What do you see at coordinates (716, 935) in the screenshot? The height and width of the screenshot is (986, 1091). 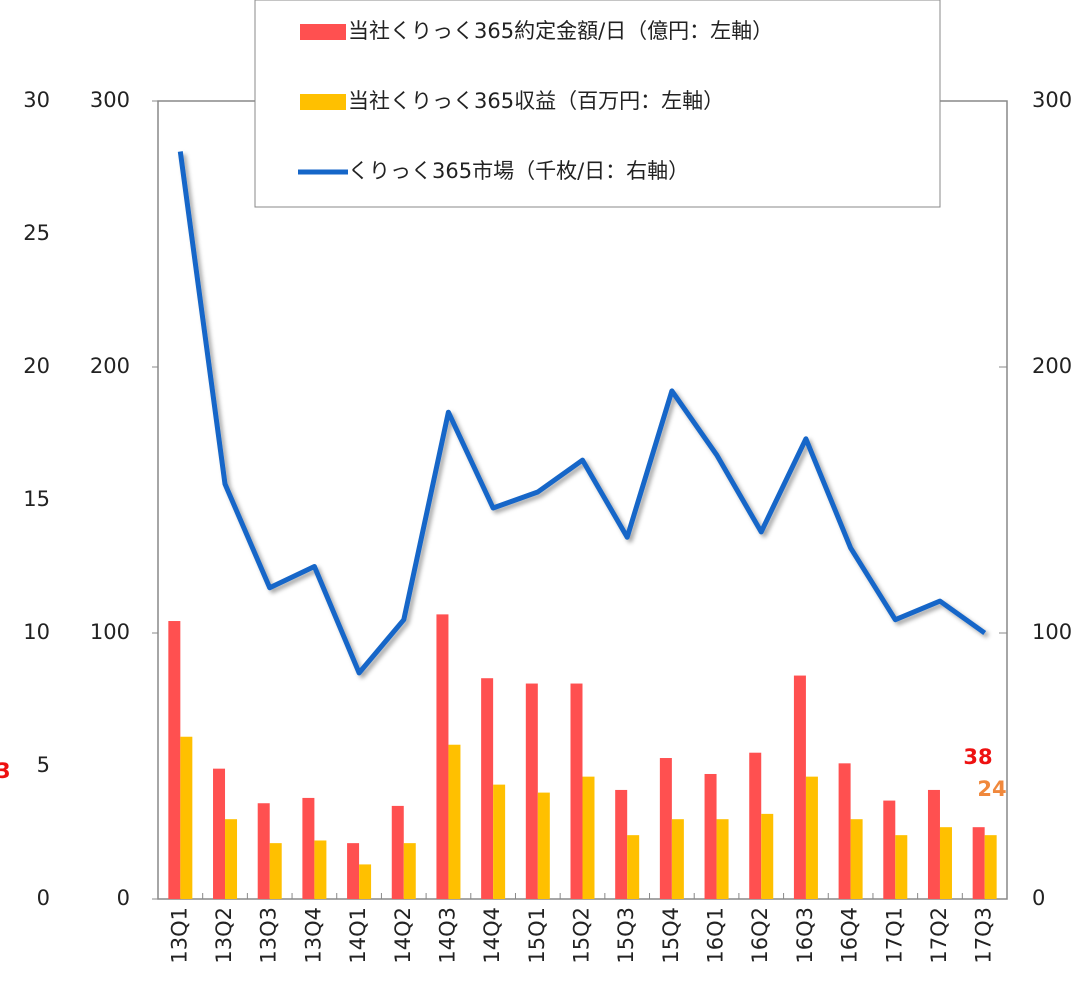 I see `x-tick-label: 16Q1` at bounding box center [716, 935].